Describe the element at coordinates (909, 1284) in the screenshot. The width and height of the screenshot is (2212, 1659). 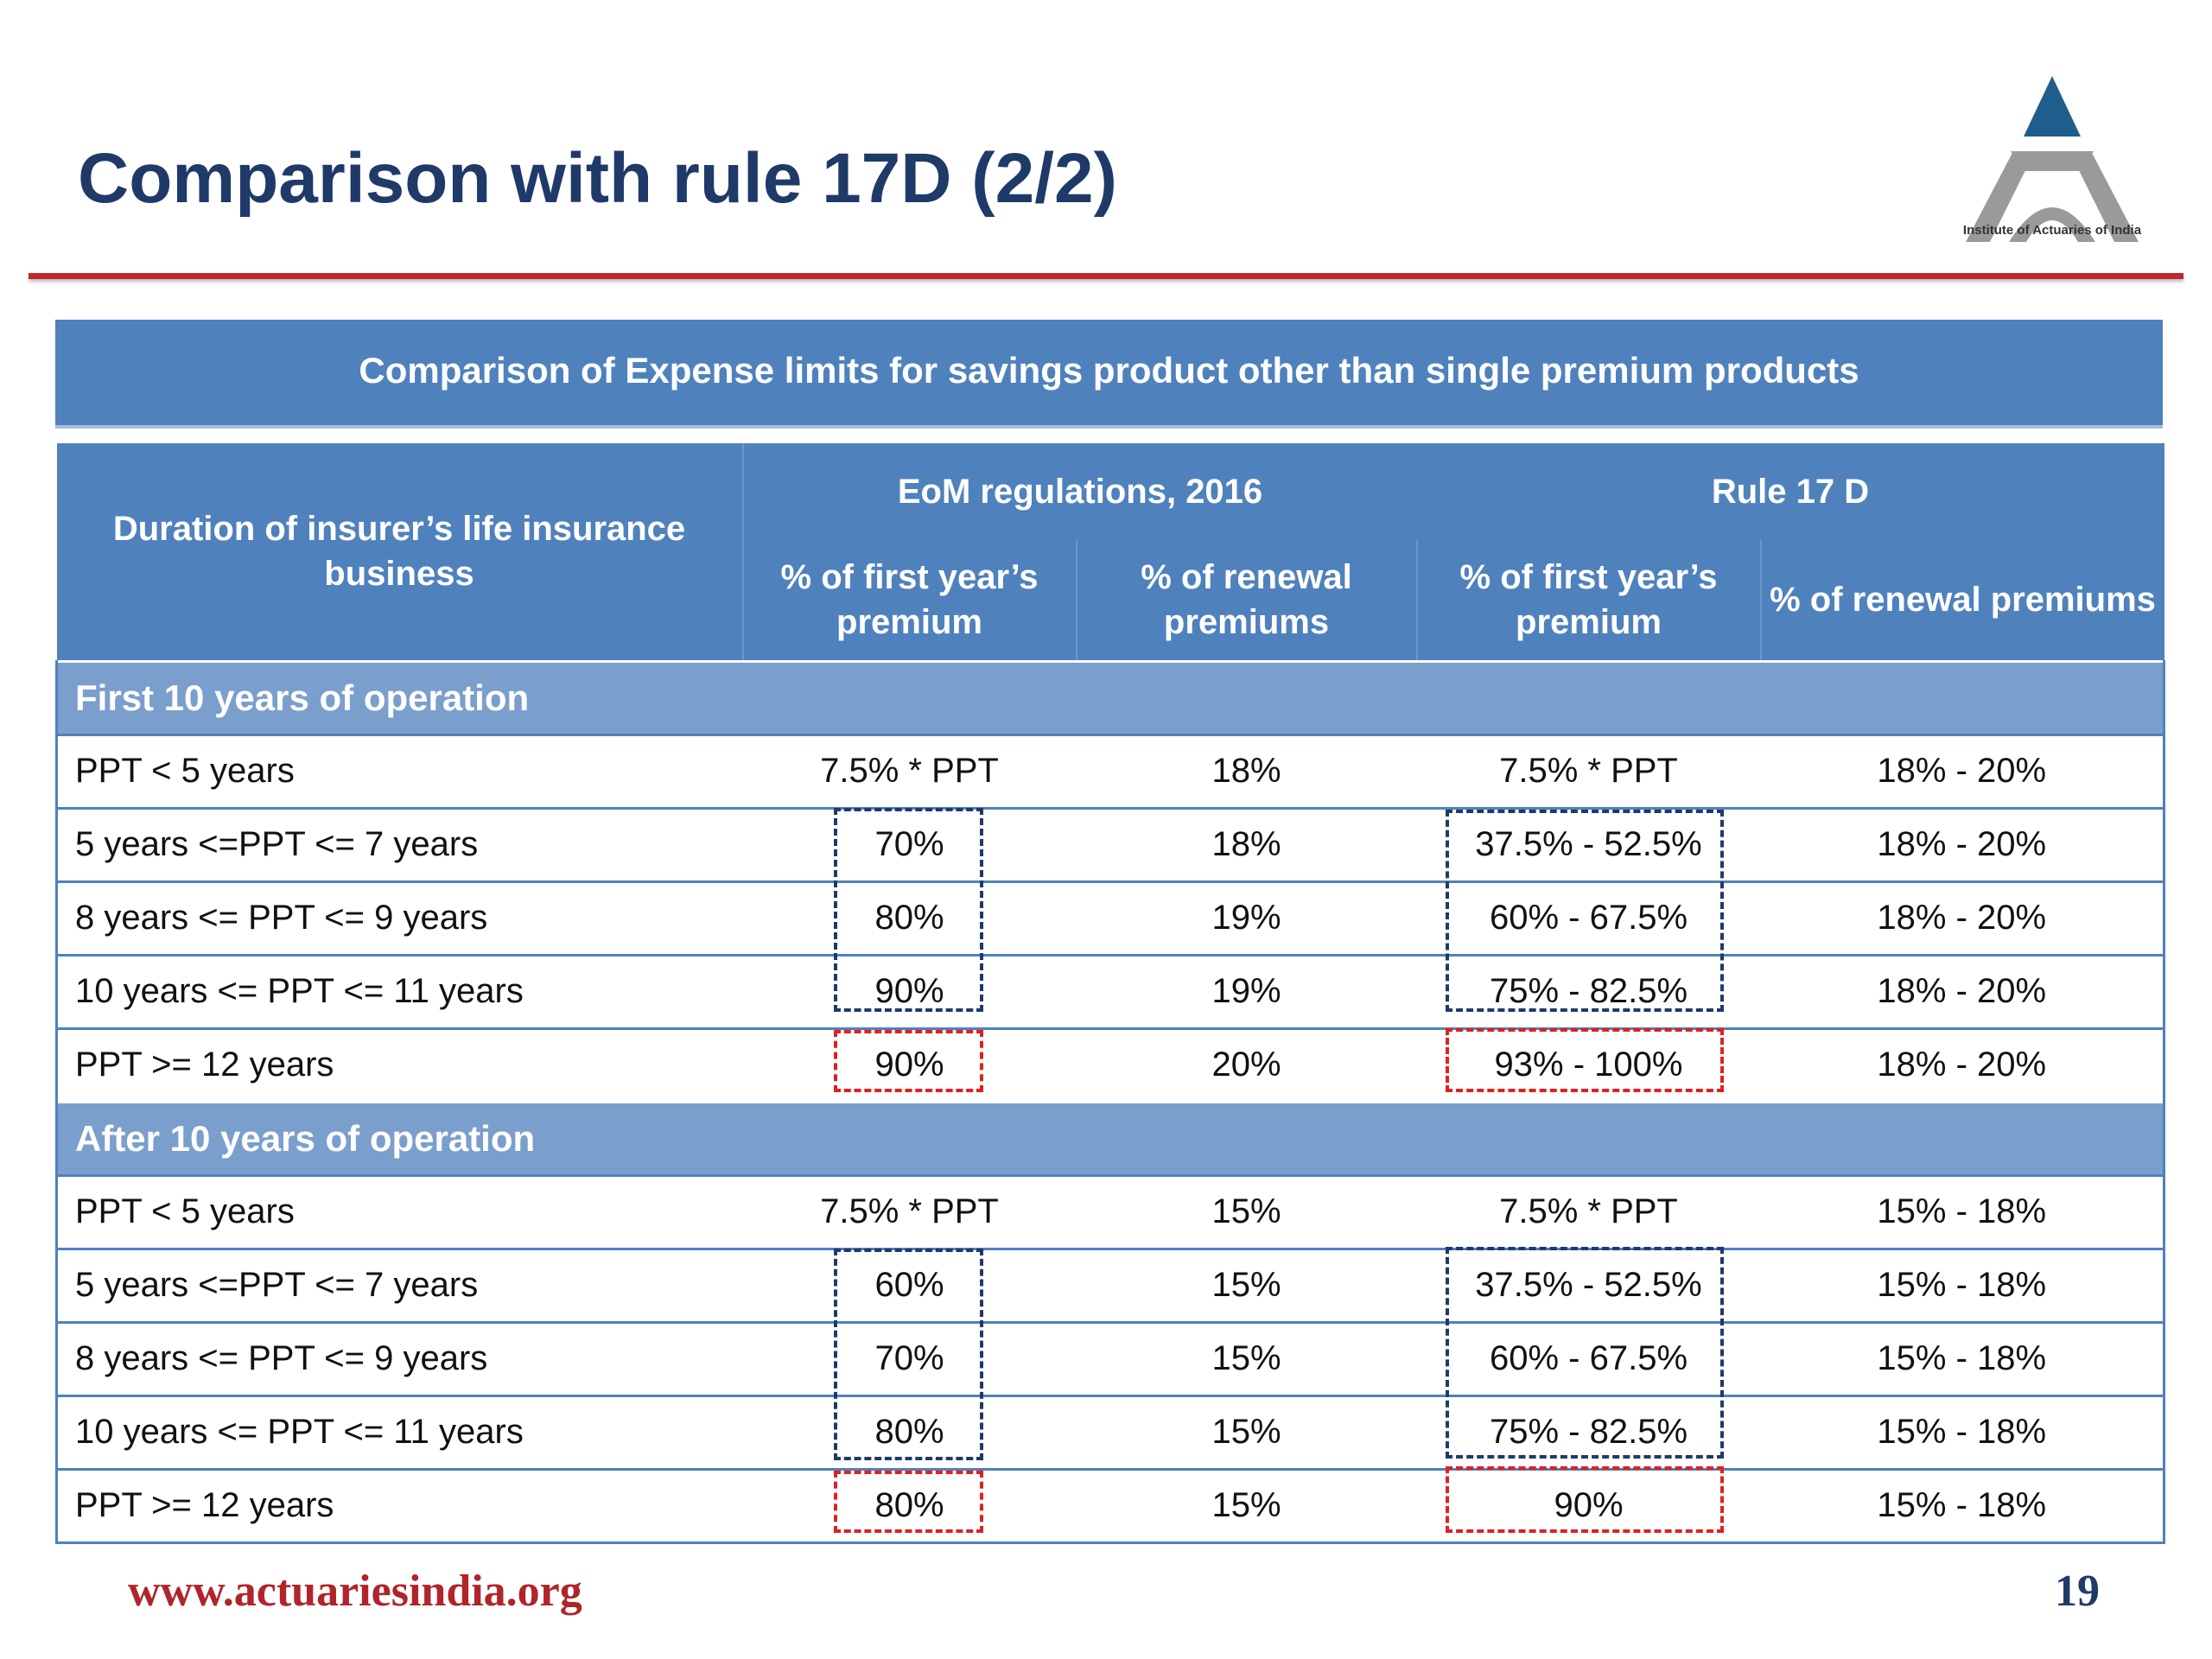
I see `eom-first-year-cell: 60%` at that location.